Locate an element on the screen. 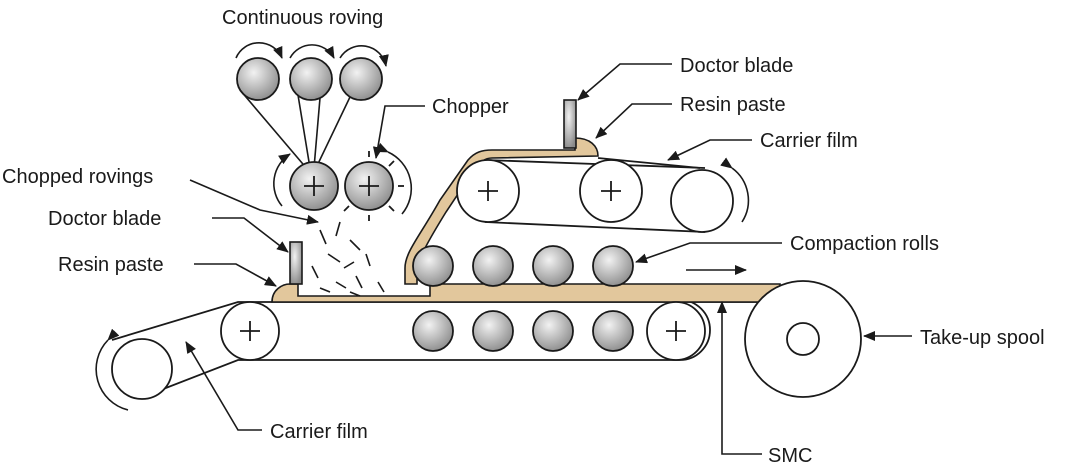 The width and height of the screenshot is (1086, 471). label-take-up-spool: Take-up spool is located at coordinates (982, 338).